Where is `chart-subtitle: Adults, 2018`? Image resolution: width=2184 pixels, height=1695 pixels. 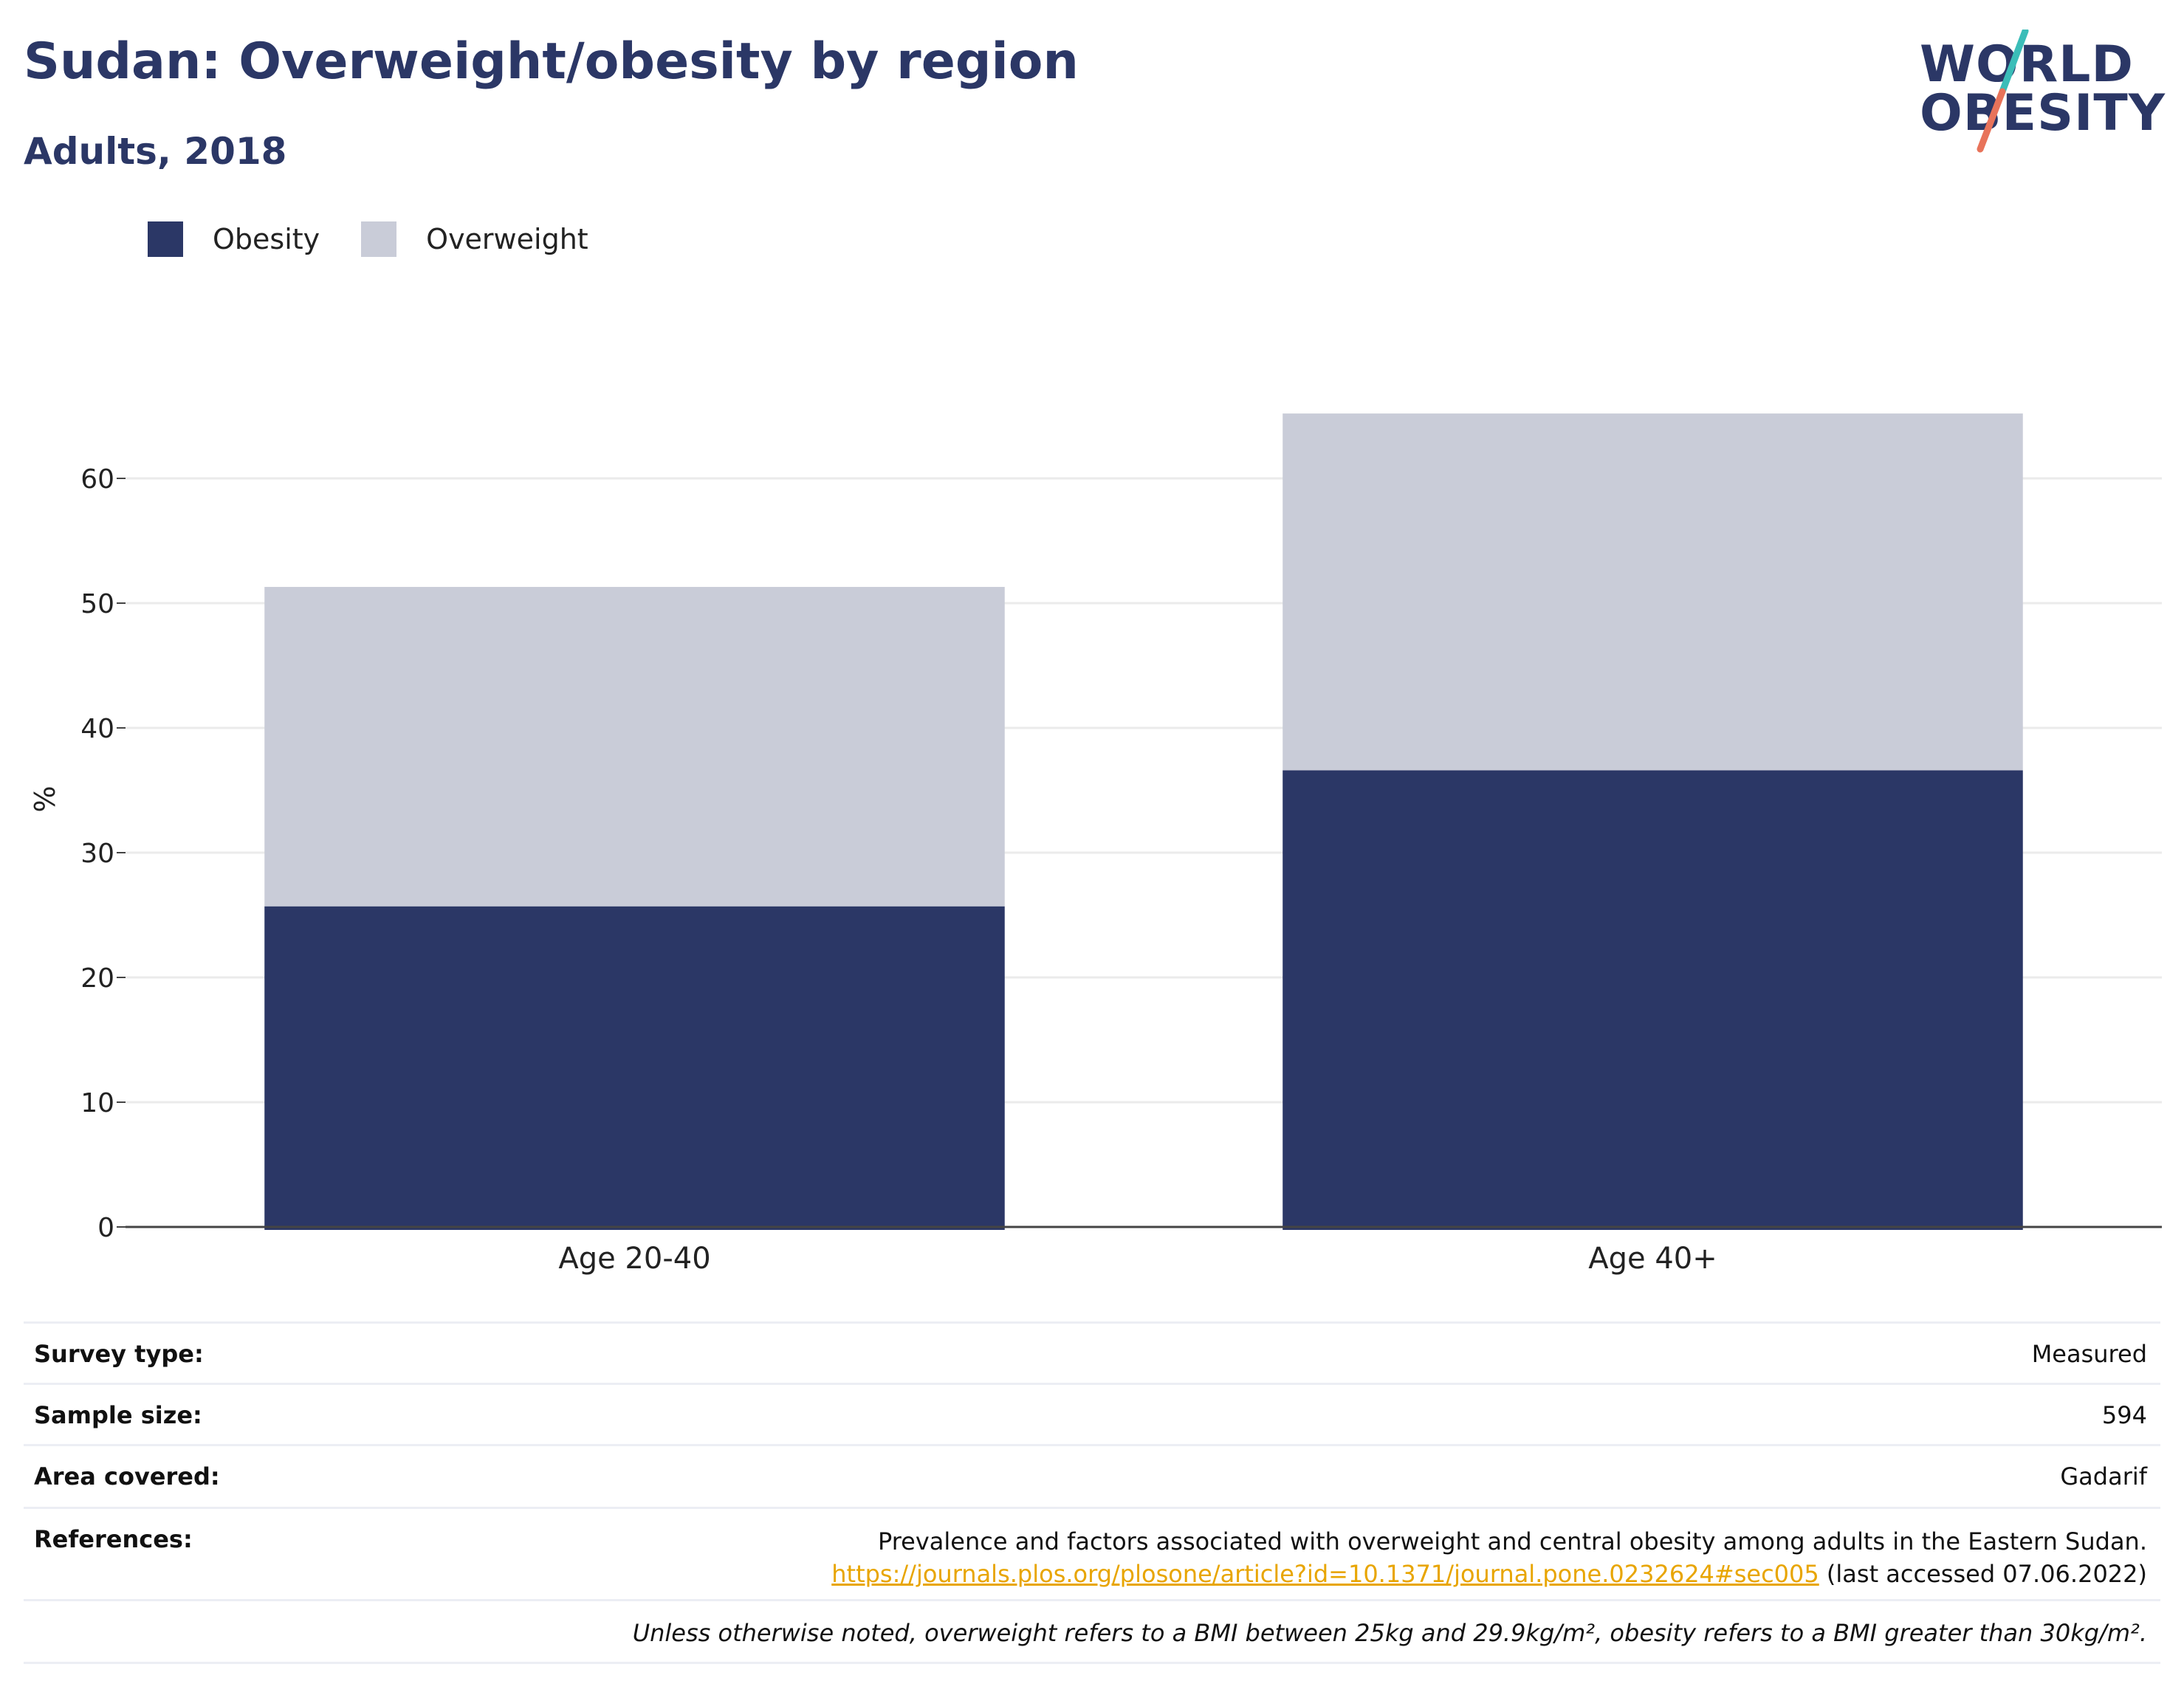 chart-subtitle: Adults, 2018 is located at coordinates (156, 151).